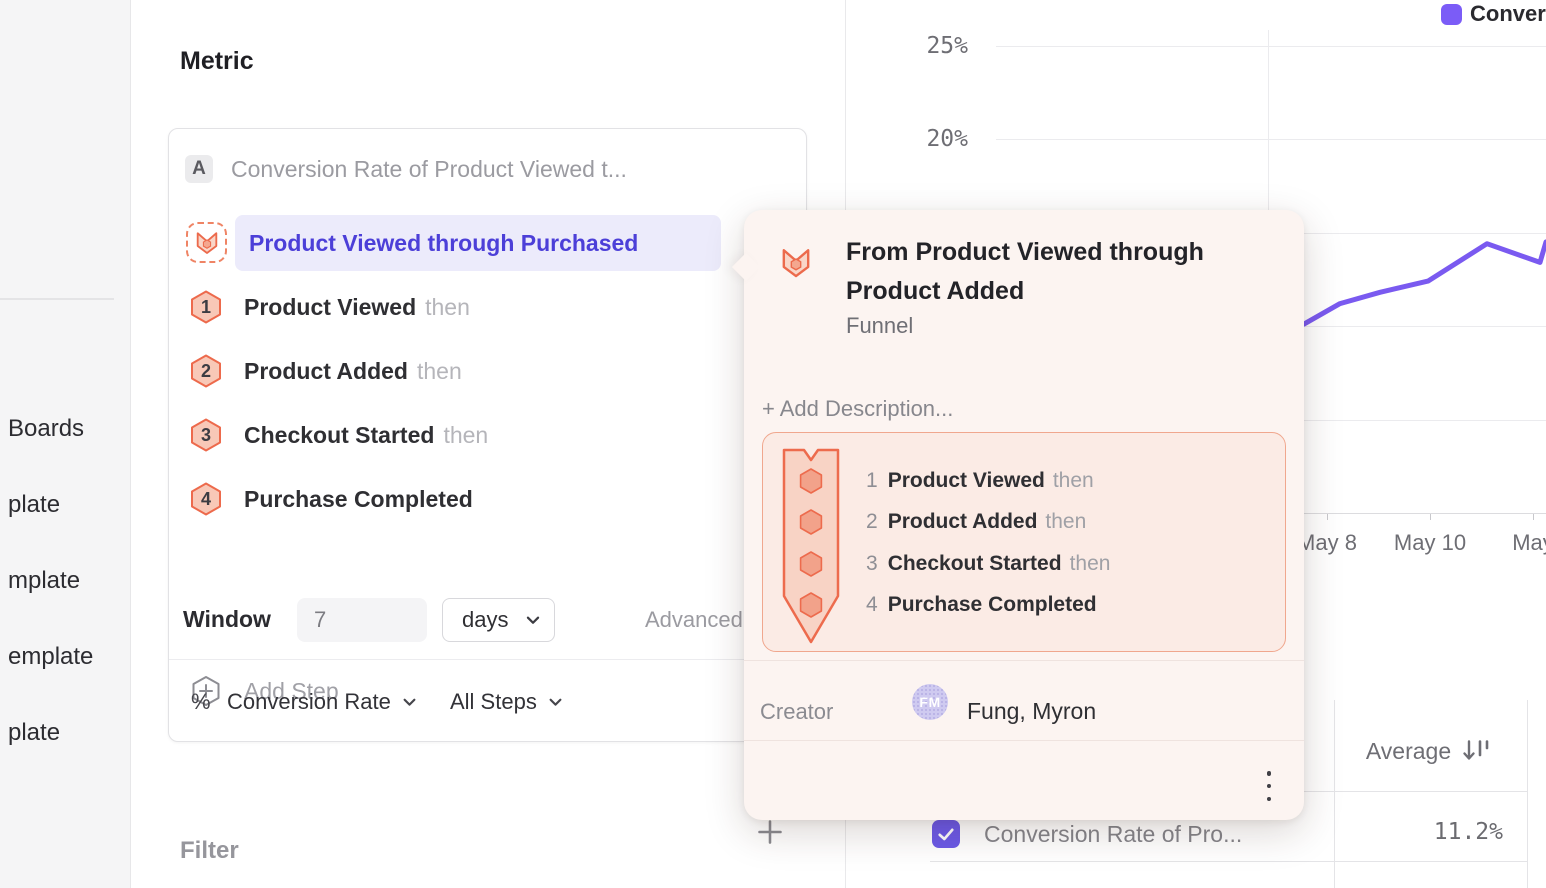 This screenshot has width=1546, height=888. I want to click on series-checkbox, so click(946, 834).